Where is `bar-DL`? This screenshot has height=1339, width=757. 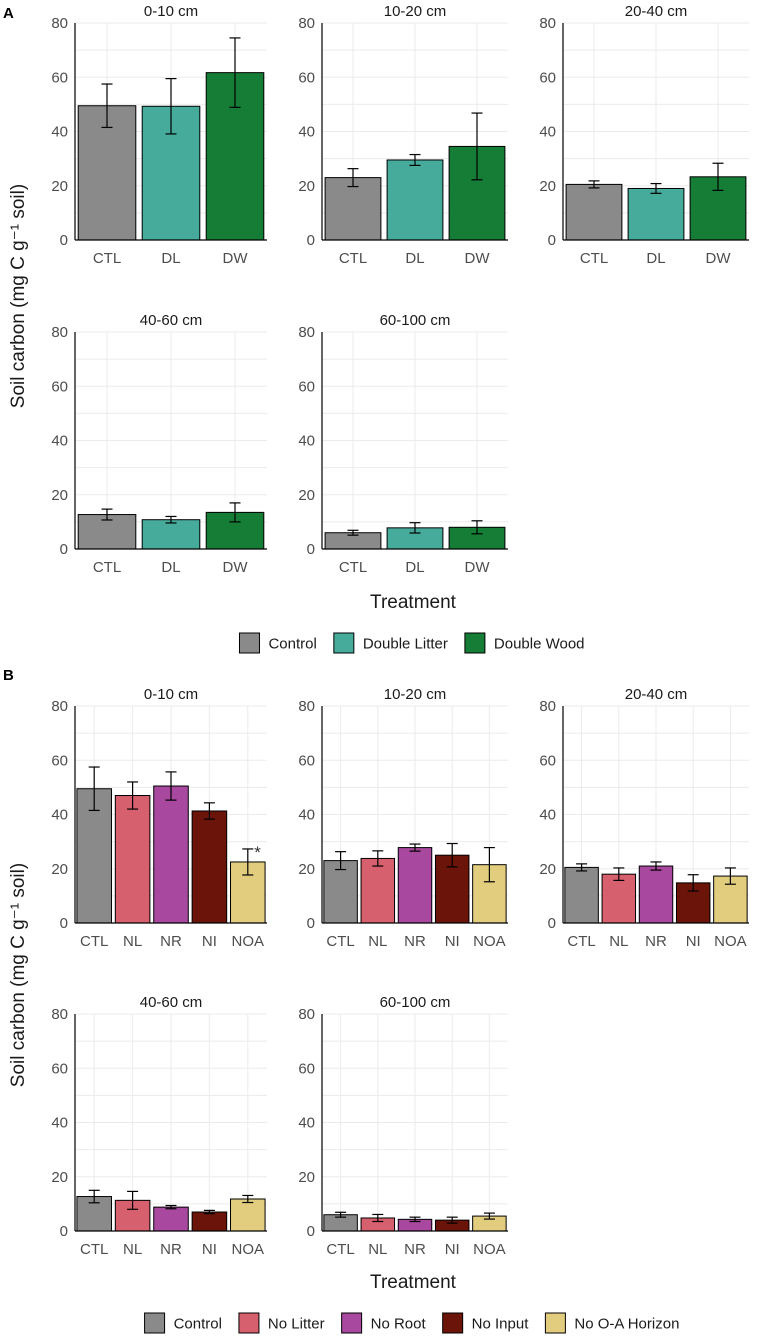 bar-DL is located at coordinates (171, 534).